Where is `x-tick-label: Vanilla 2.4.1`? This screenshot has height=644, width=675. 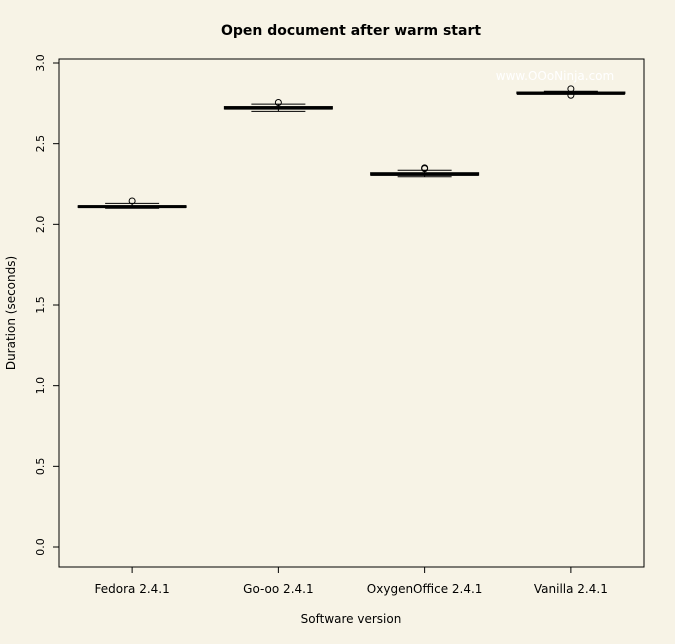 x-tick-label: Vanilla 2.4.1 is located at coordinates (571, 589).